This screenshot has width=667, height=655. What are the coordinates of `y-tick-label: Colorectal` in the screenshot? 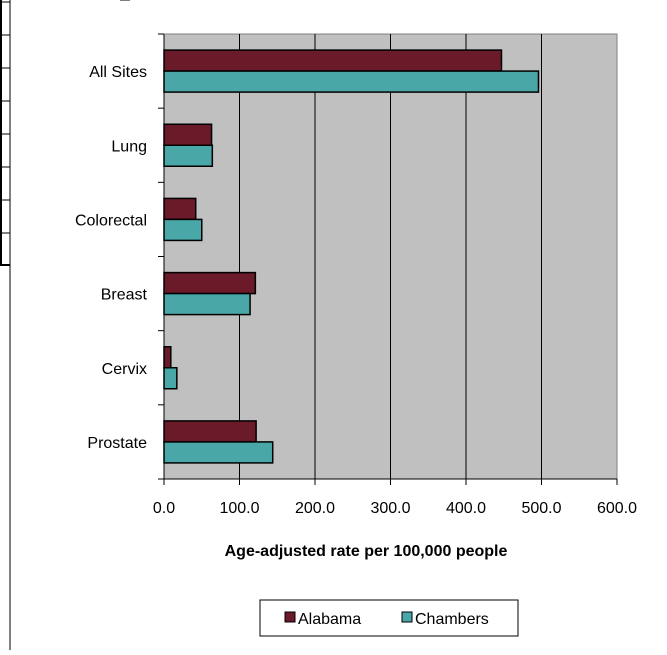 It's located at (111, 220).